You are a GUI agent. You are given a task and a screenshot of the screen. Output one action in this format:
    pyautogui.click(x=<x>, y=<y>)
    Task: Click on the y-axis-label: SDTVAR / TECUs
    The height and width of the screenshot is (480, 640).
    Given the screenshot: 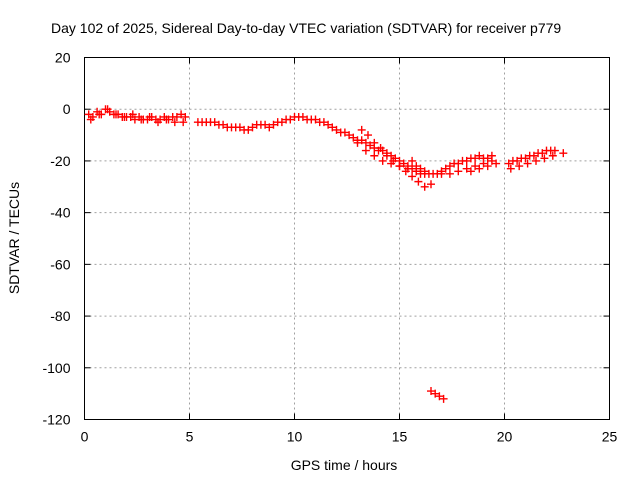 What is the action you would take?
    pyautogui.click(x=14, y=238)
    